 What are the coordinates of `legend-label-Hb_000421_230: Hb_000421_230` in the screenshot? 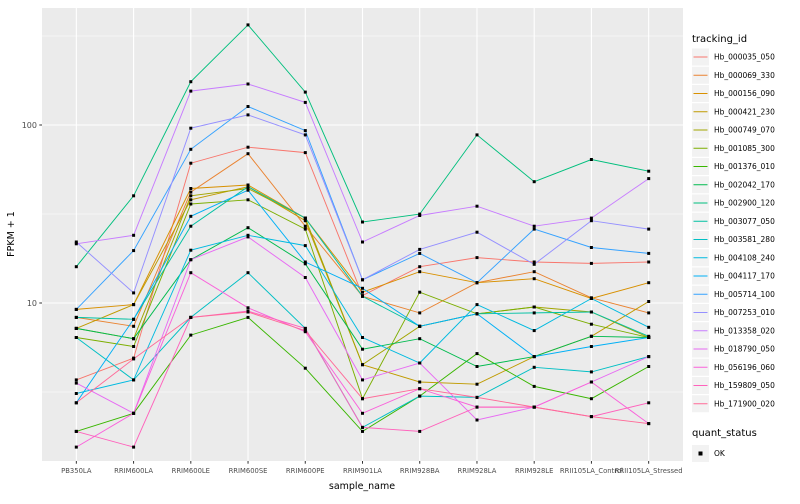 It's located at (744, 111).